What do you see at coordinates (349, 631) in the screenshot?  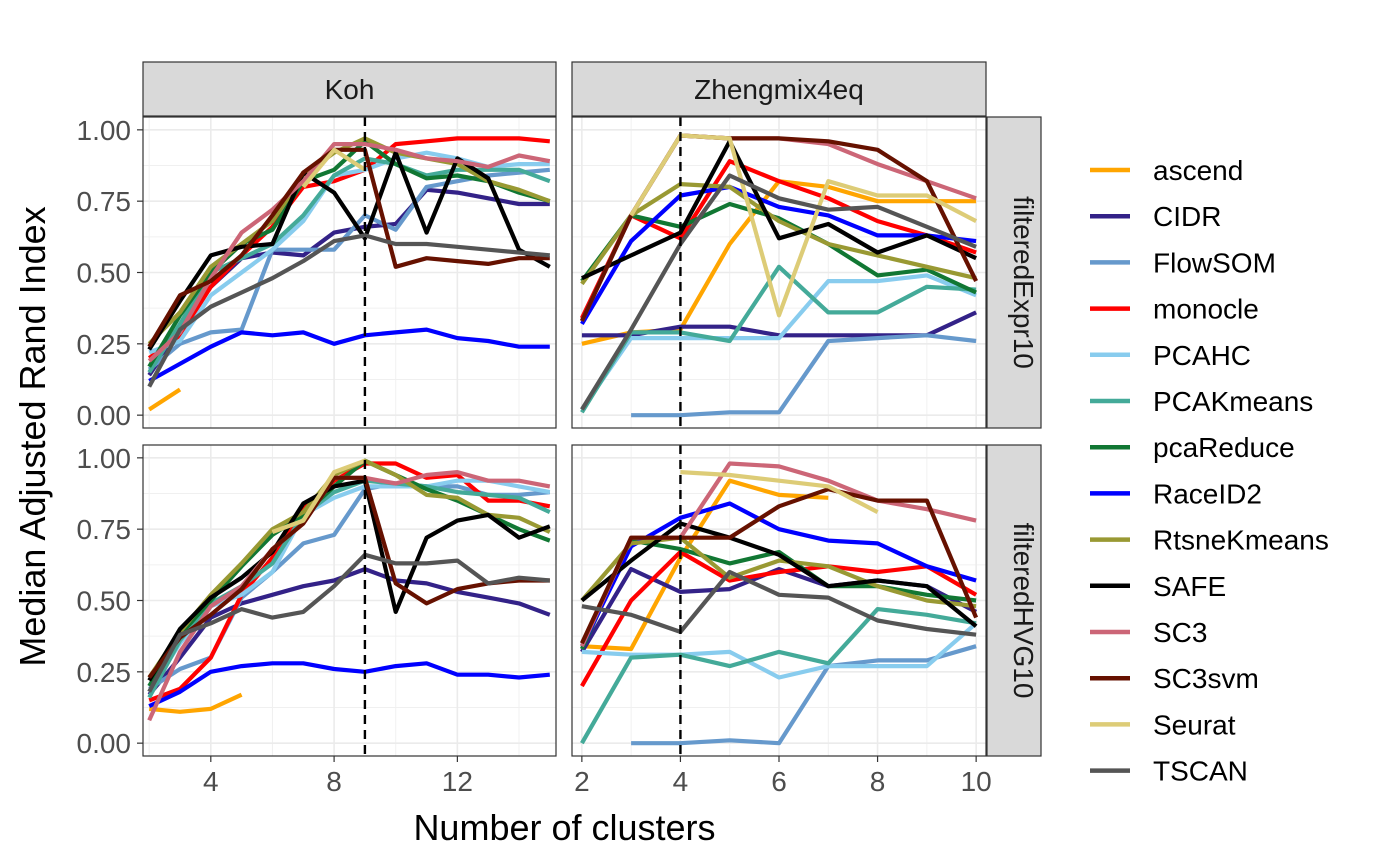 I see `series-line-CIDR` at bounding box center [349, 631].